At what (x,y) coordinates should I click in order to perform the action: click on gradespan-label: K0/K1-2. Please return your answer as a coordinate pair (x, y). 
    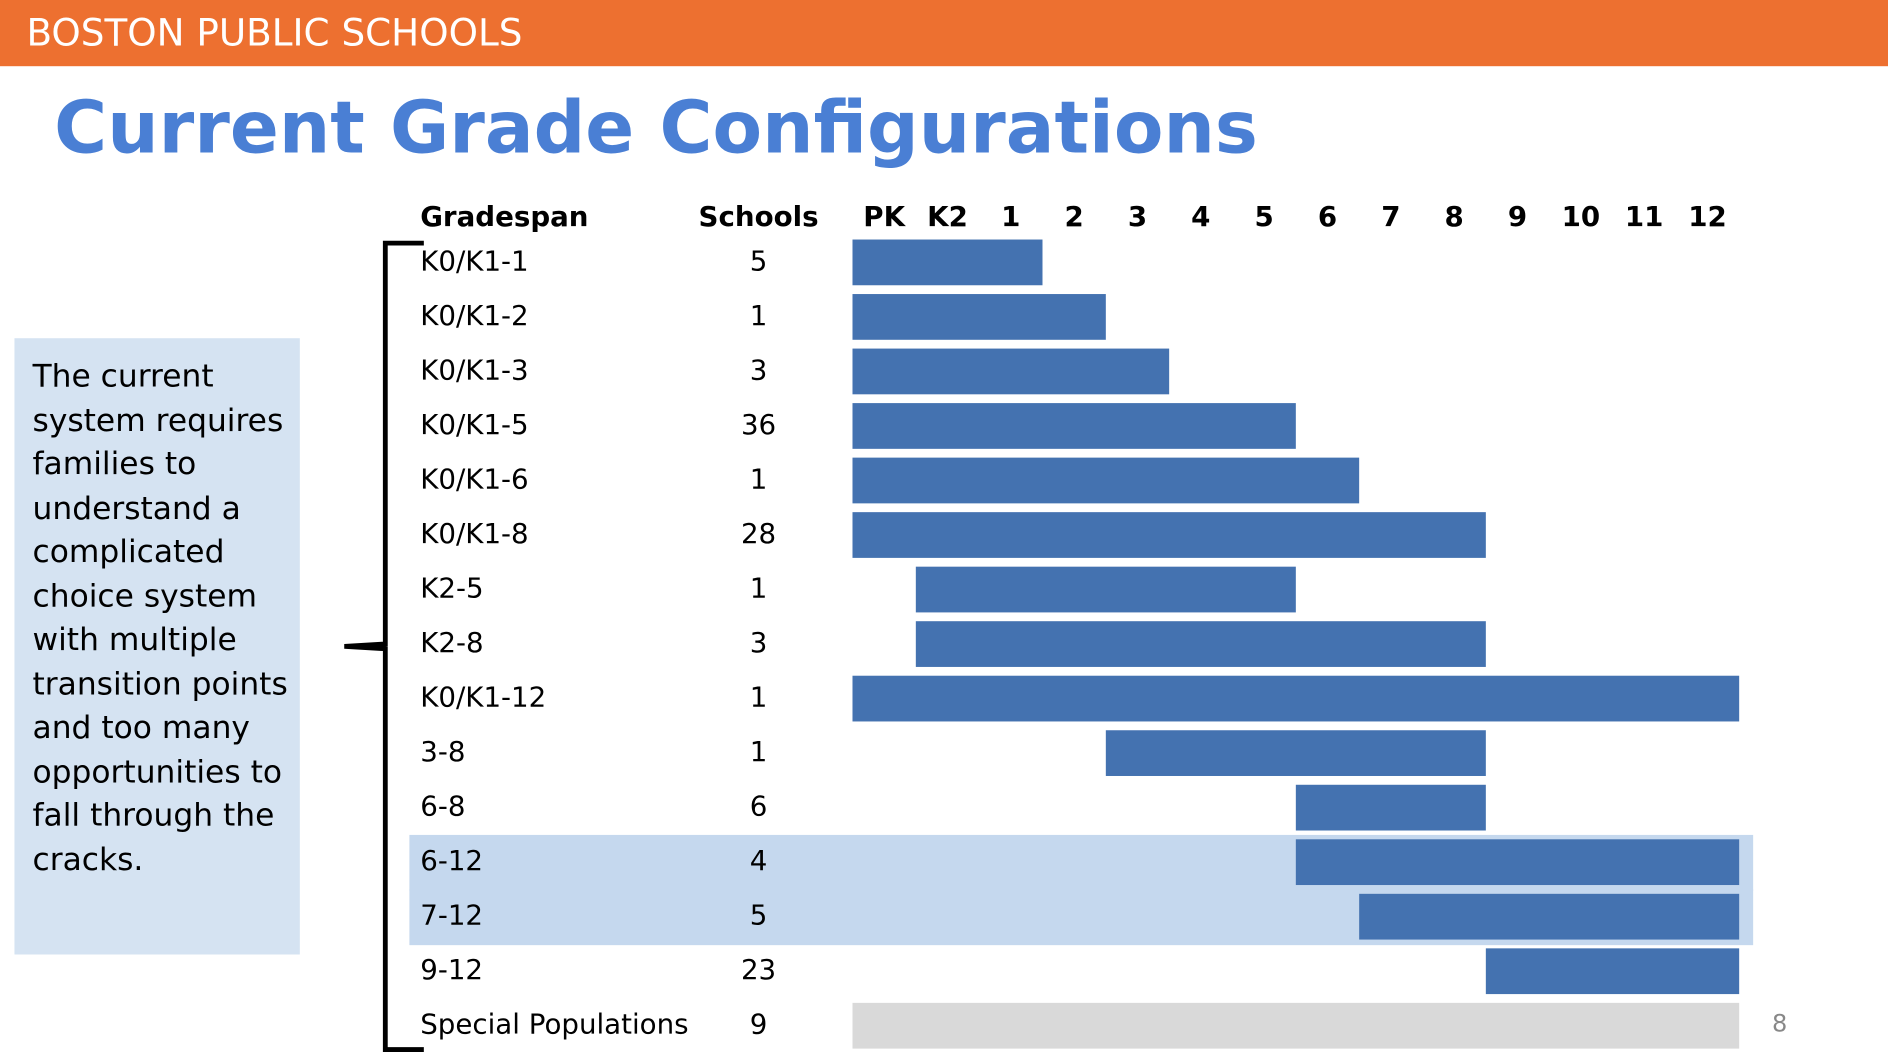
    Looking at the image, I should click on (474, 315).